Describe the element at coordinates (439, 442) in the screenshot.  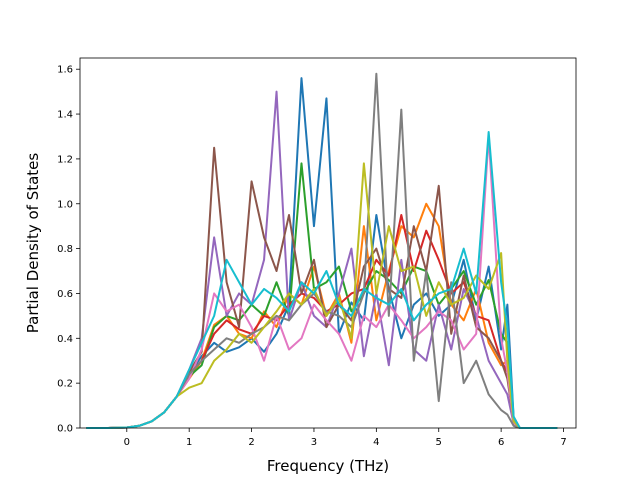
I see `x-tick-label: 5` at that location.